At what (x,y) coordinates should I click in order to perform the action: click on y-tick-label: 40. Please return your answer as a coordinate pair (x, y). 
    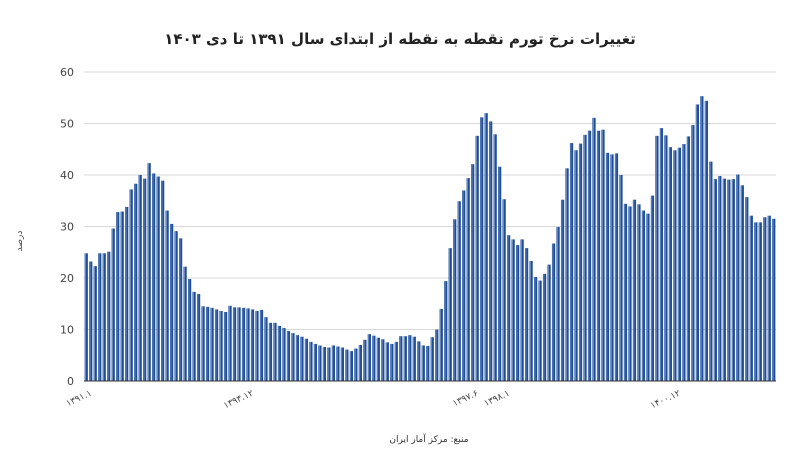
    Looking at the image, I should click on (67, 175).